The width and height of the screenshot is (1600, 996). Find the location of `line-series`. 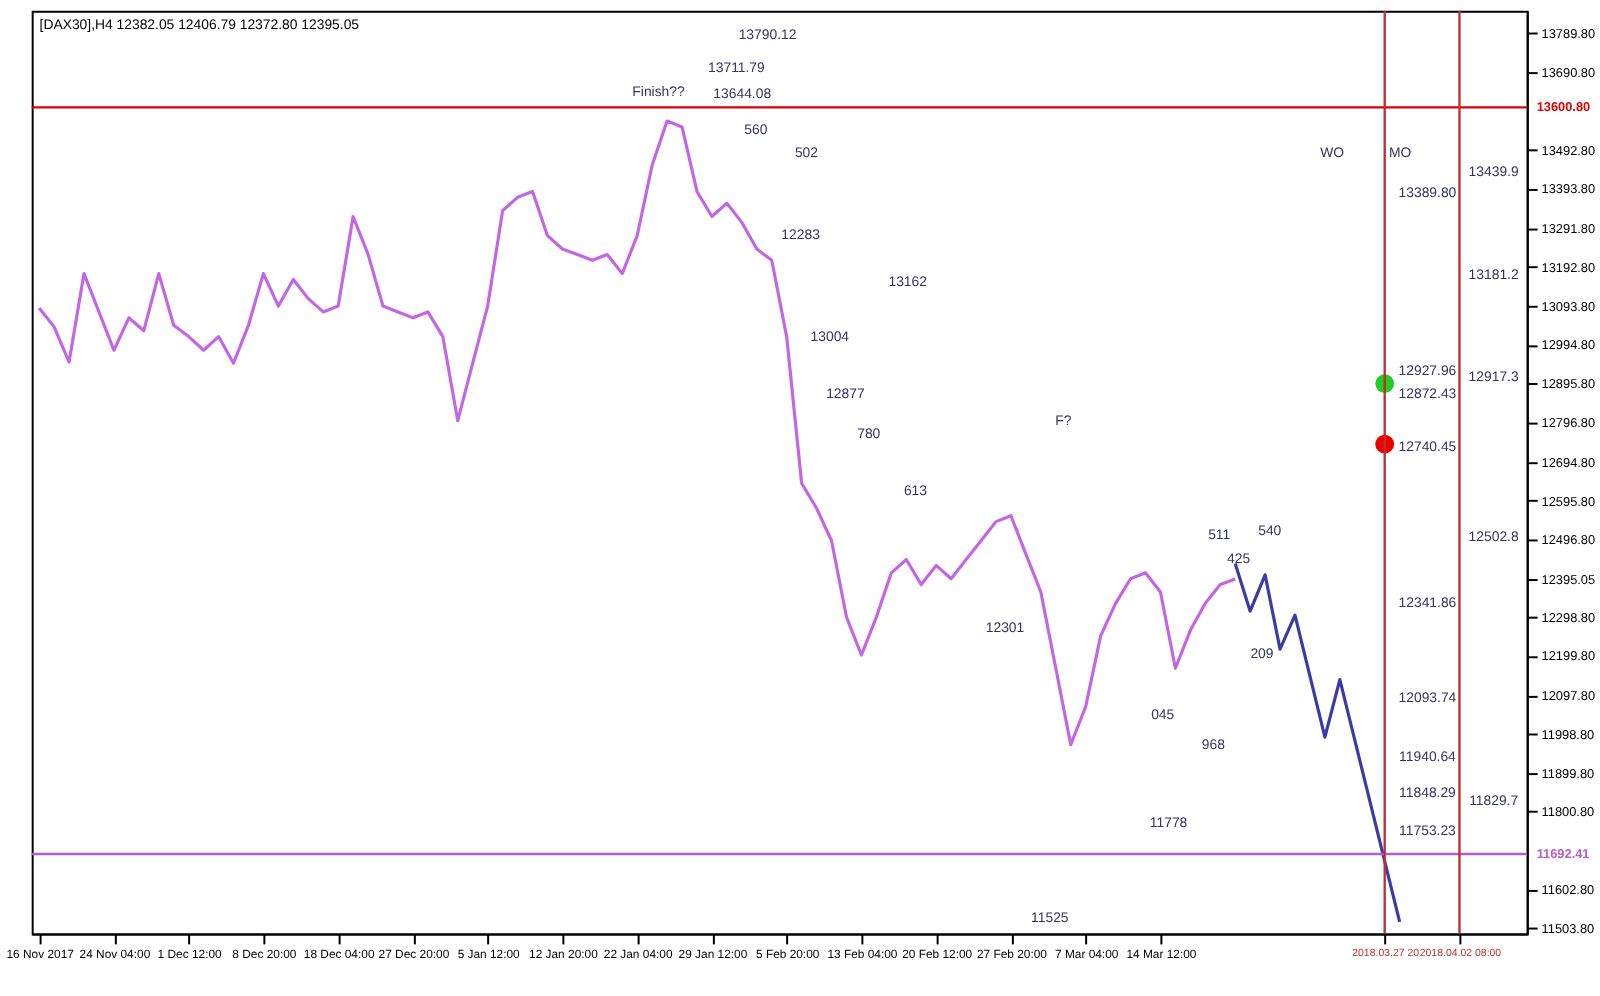

line-series is located at coordinates (1317, 742).